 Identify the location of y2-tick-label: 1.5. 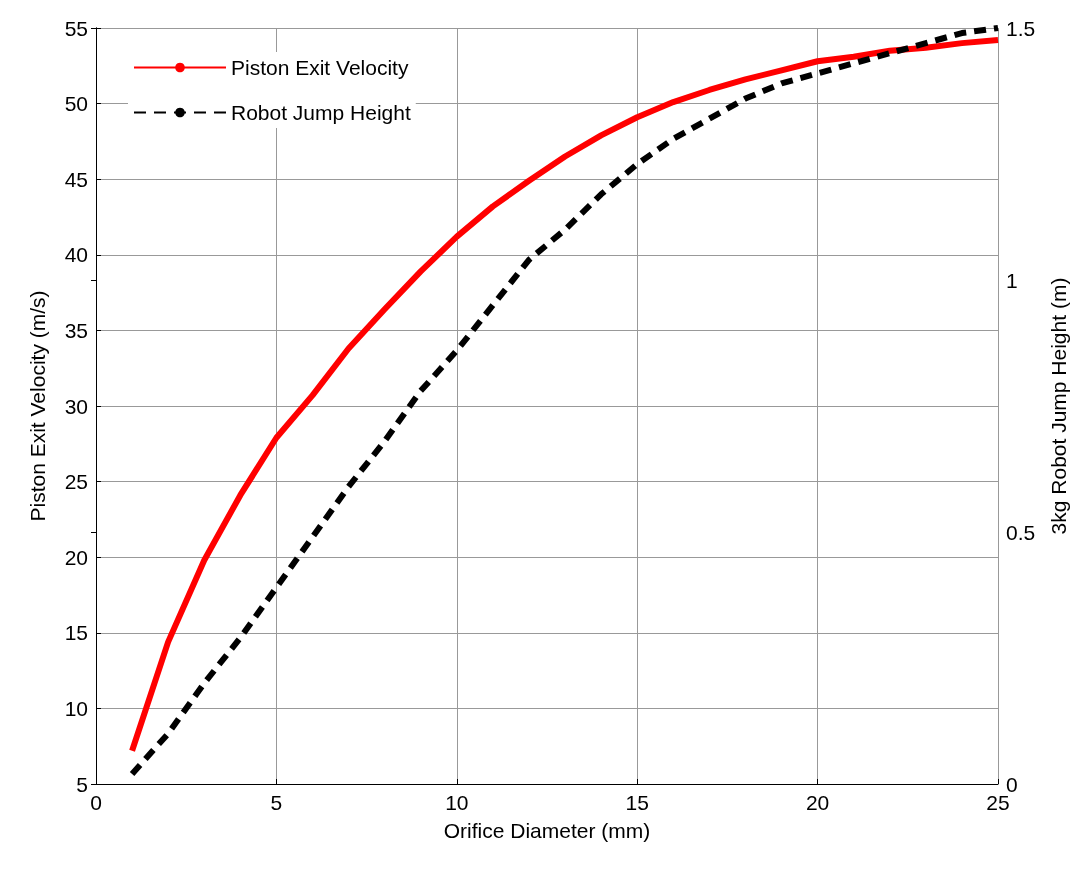
(1021, 28).